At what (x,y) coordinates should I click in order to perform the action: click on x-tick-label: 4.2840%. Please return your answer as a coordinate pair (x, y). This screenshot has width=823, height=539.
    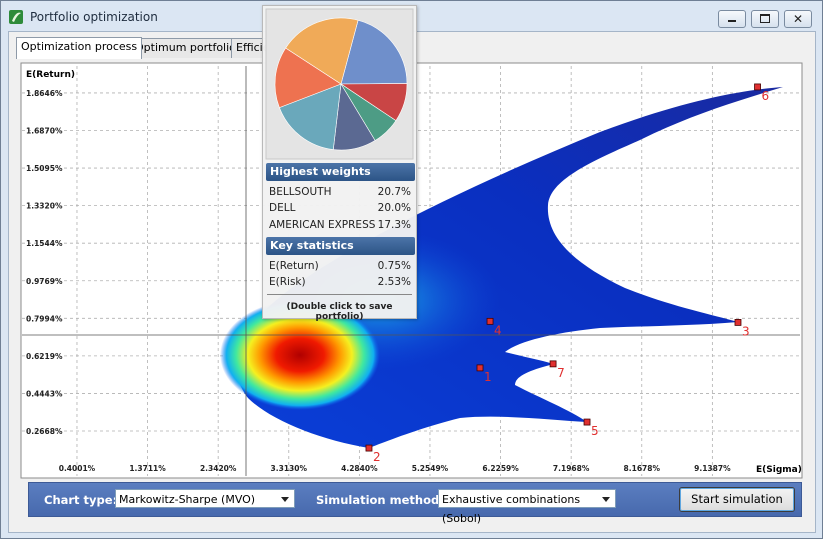
    Looking at the image, I should click on (359, 468).